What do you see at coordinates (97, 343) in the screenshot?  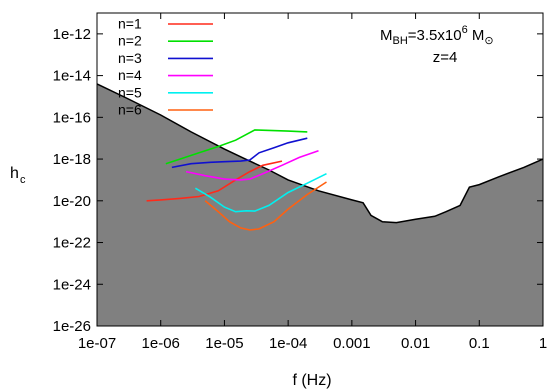 I see `x-tick-label: 1e-07` at bounding box center [97, 343].